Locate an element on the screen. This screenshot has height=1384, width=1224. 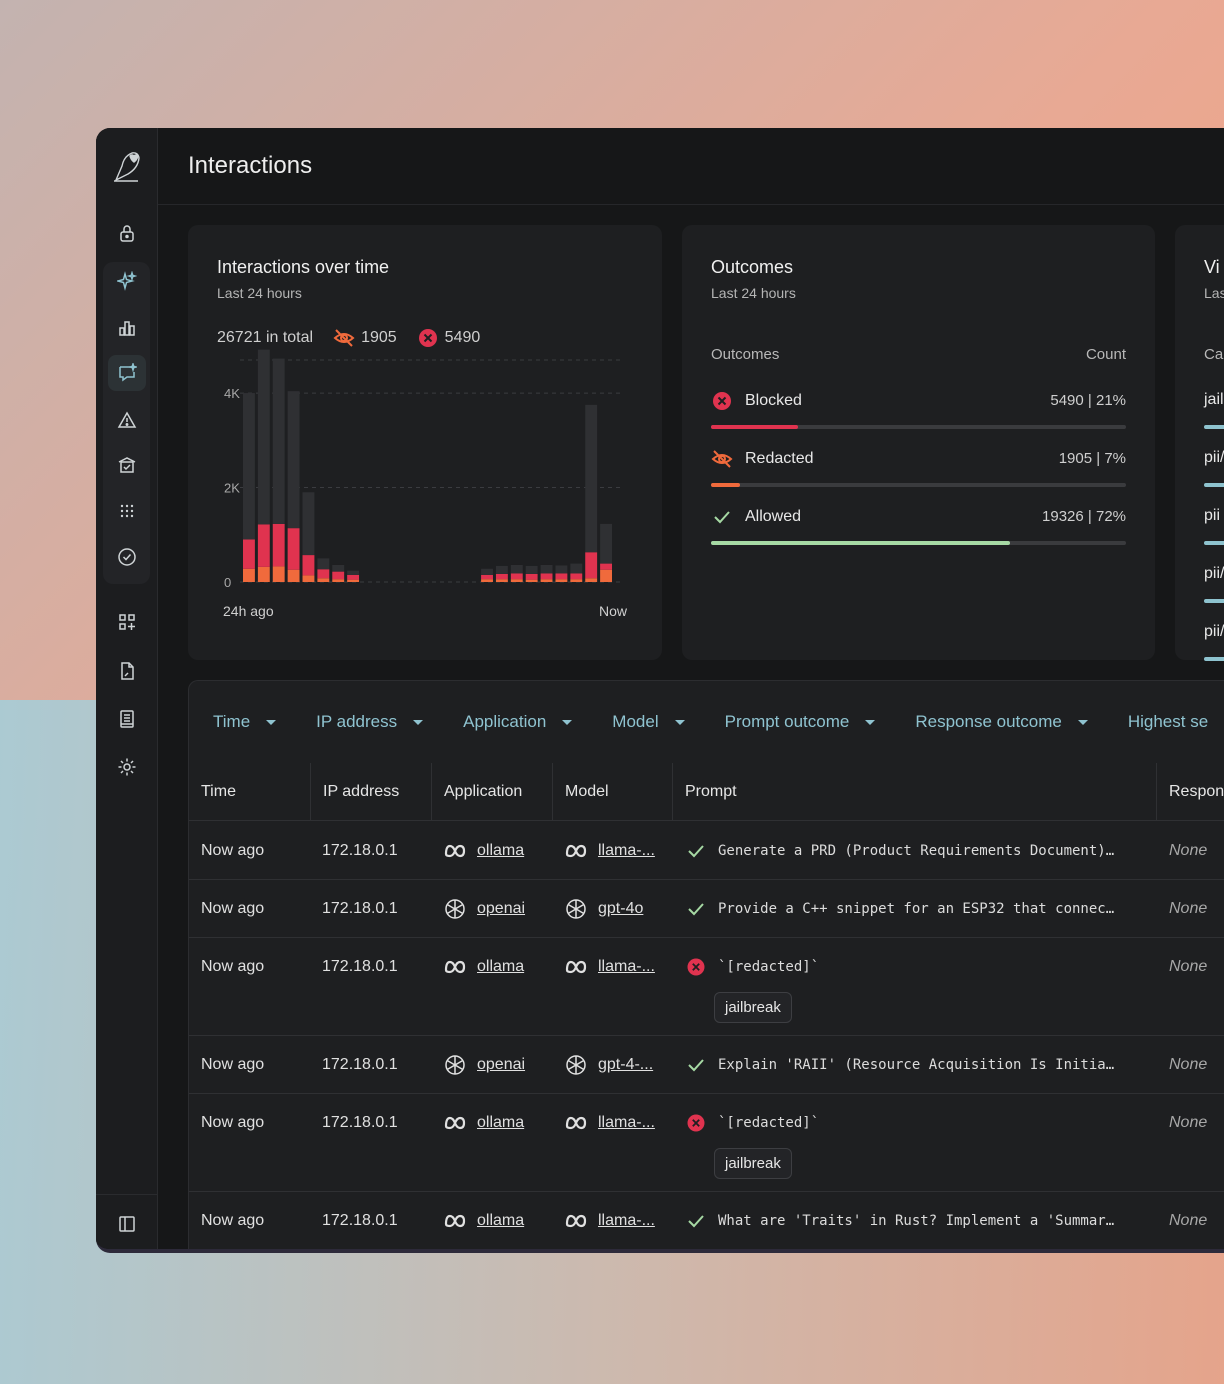
settings-icon is located at coordinates (127, 767).